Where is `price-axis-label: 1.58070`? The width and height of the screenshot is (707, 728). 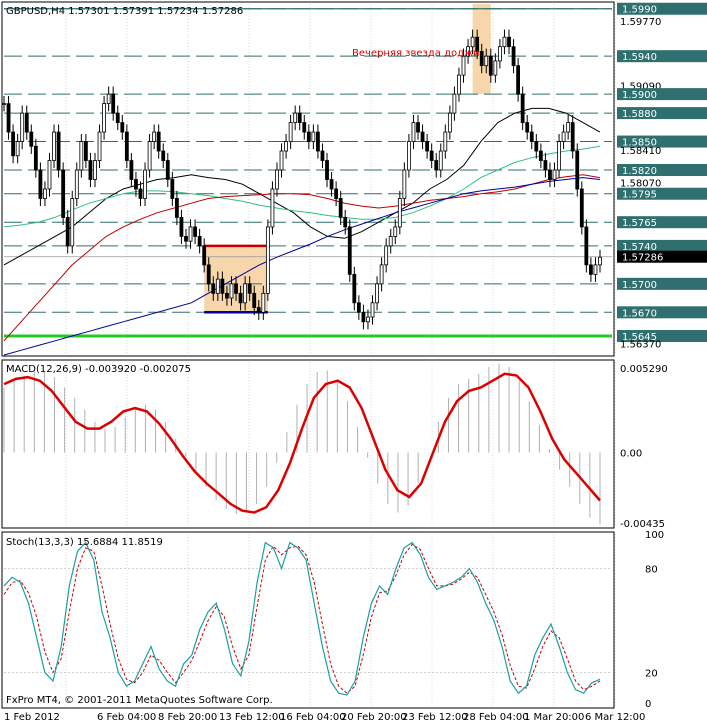
price-axis-label: 1.58070 is located at coordinates (640, 183).